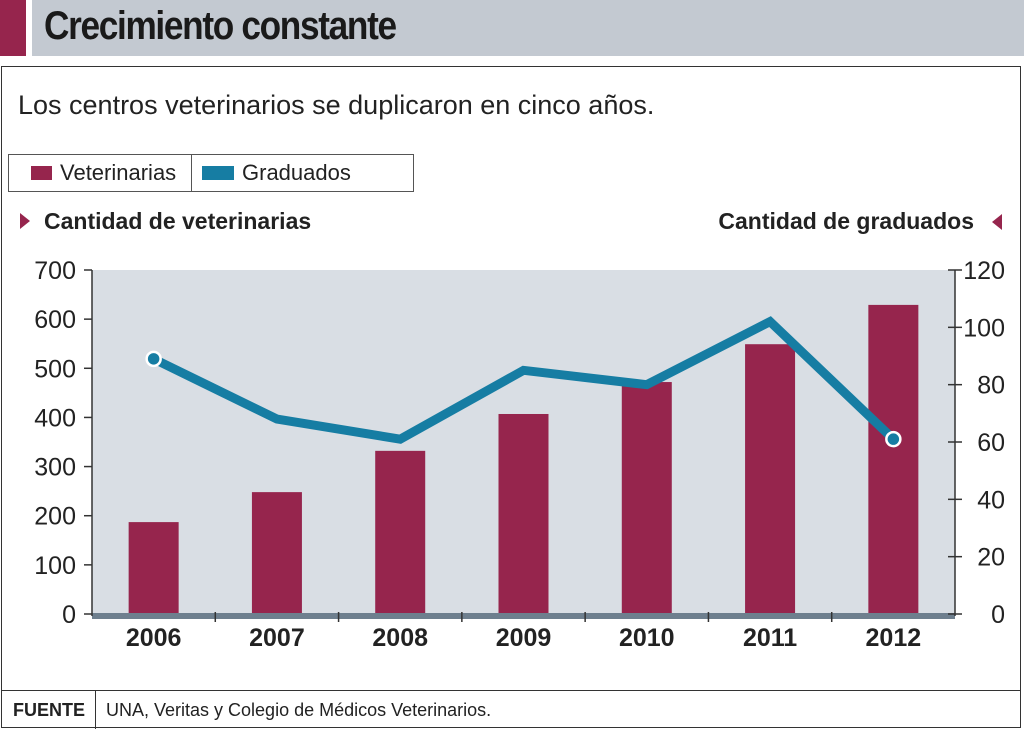 This screenshot has width=1024, height=731. I want to click on line-markers-group, so click(523, 399).